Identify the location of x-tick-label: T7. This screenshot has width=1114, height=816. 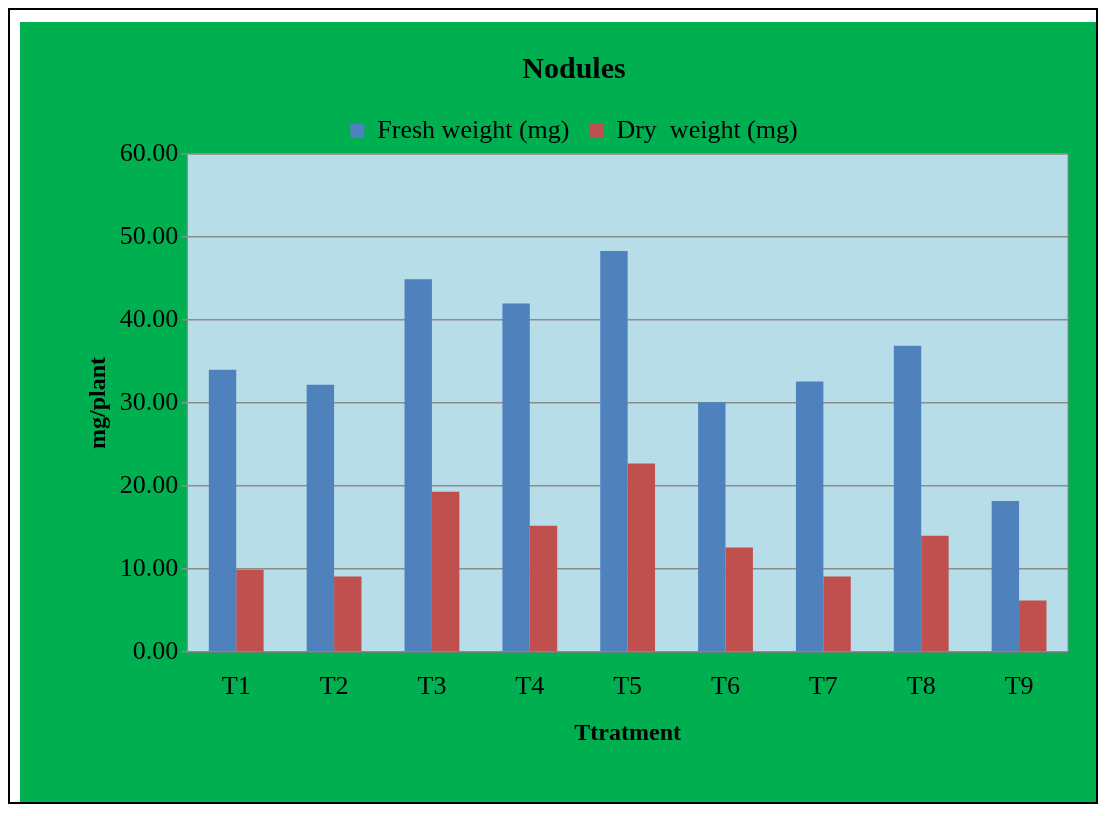
(823, 686).